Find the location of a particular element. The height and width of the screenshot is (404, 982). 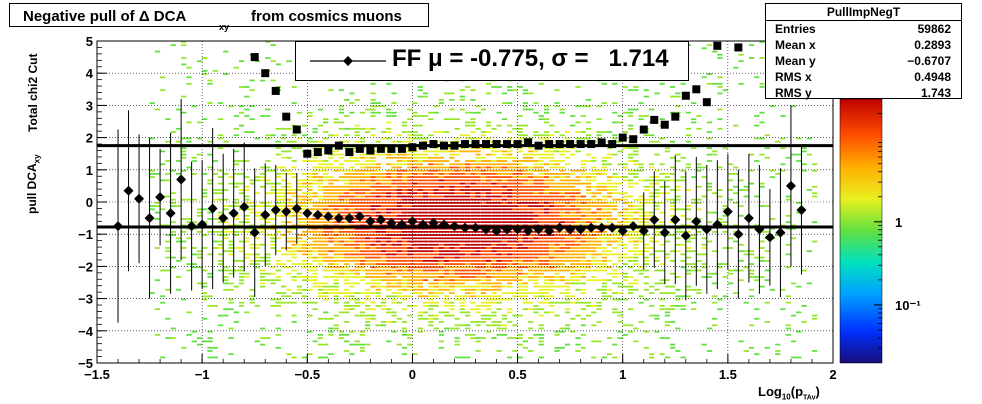

x-axis-label-mid: (p is located at coordinates (797, 391).